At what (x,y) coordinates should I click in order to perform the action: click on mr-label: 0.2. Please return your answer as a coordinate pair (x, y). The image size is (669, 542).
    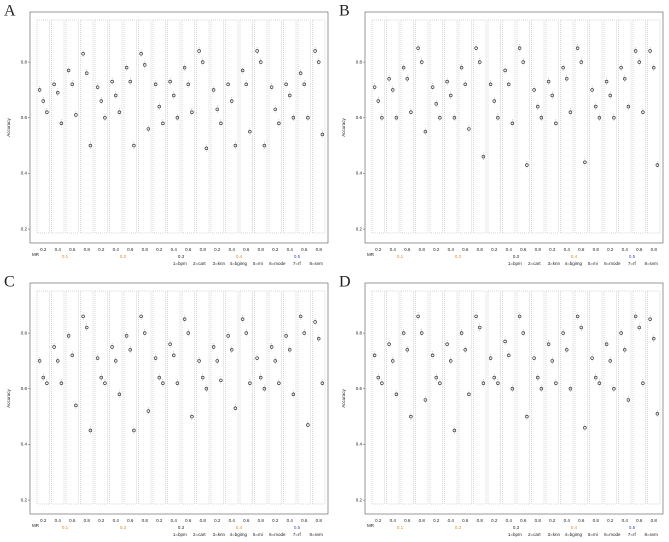
    Looking at the image, I should click on (458, 527).